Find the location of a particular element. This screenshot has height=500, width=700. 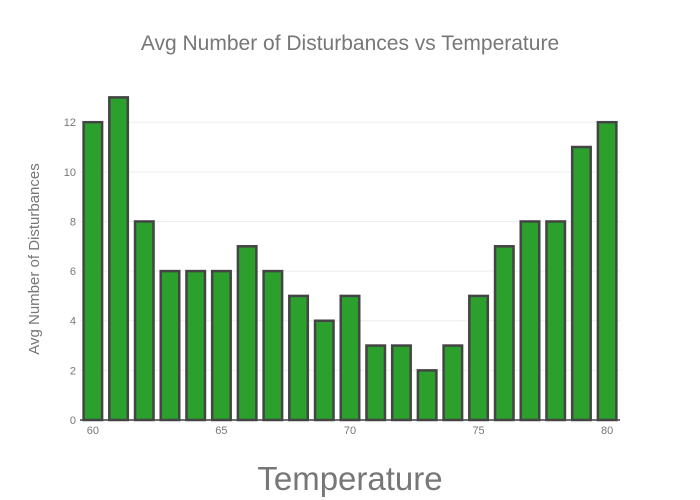

y-tick-label: 6 is located at coordinates (73, 272).